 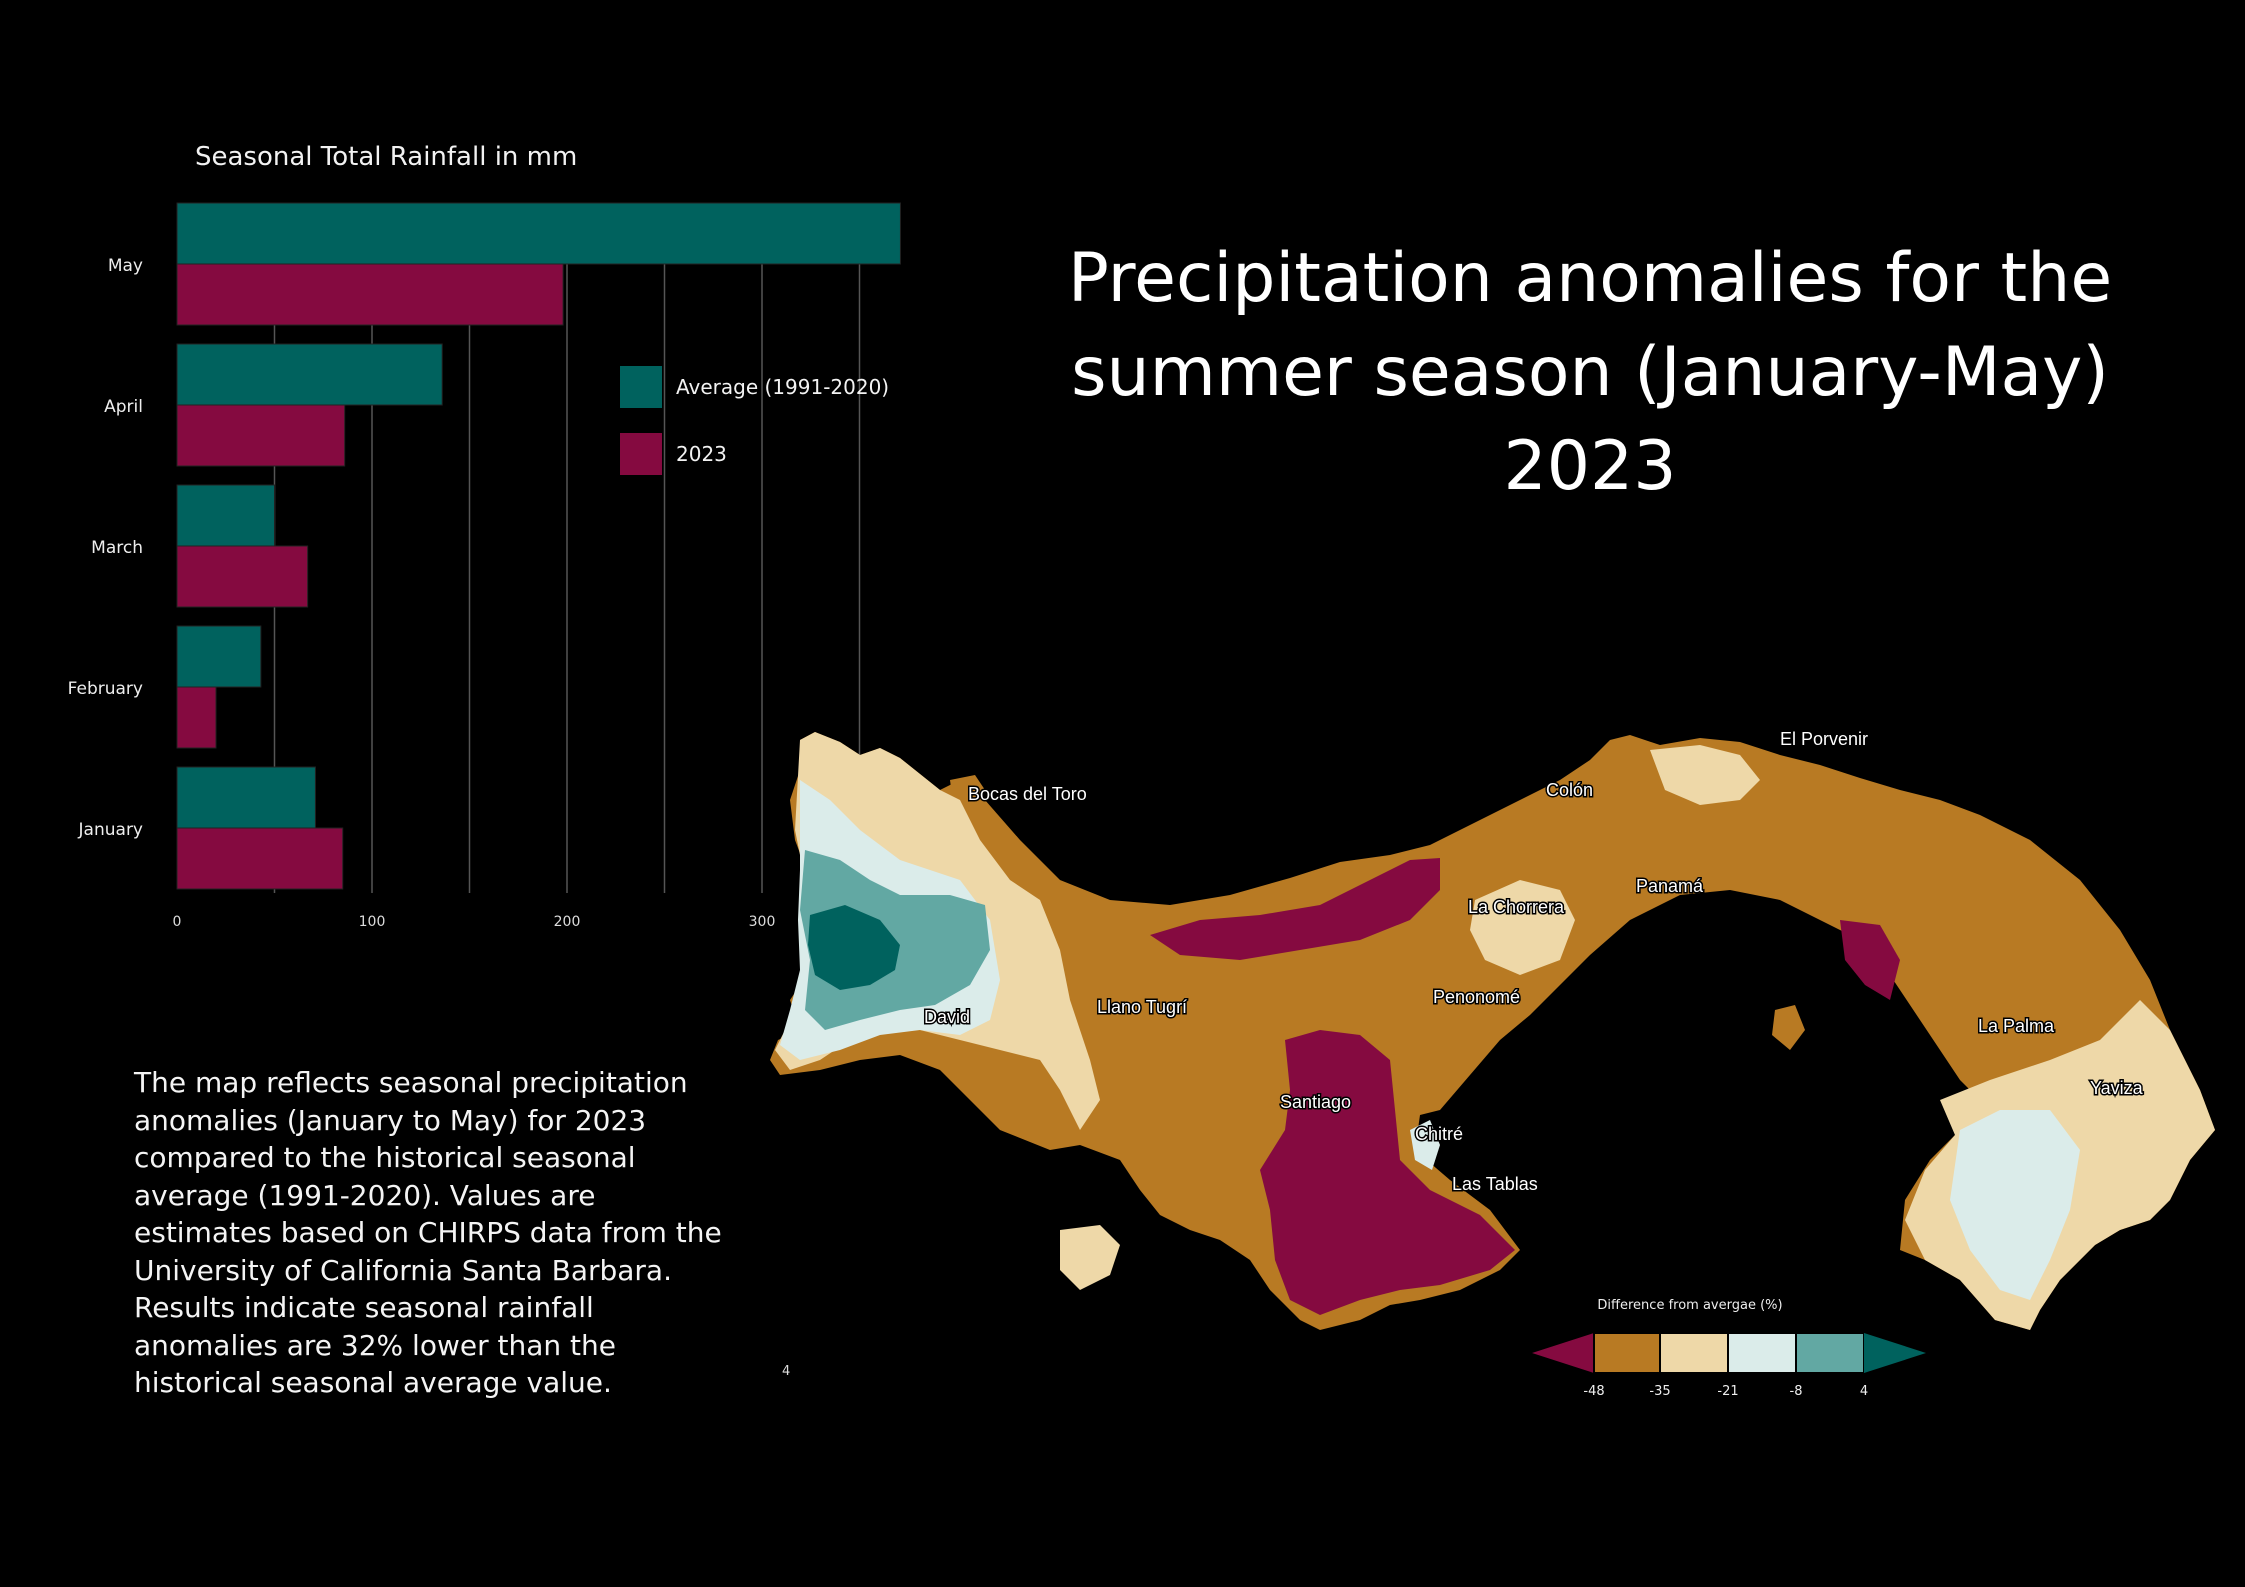 What do you see at coordinates (947, 1017) in the screenshot?
I see `city-label-david: David` at bounding box center [947, 1017].